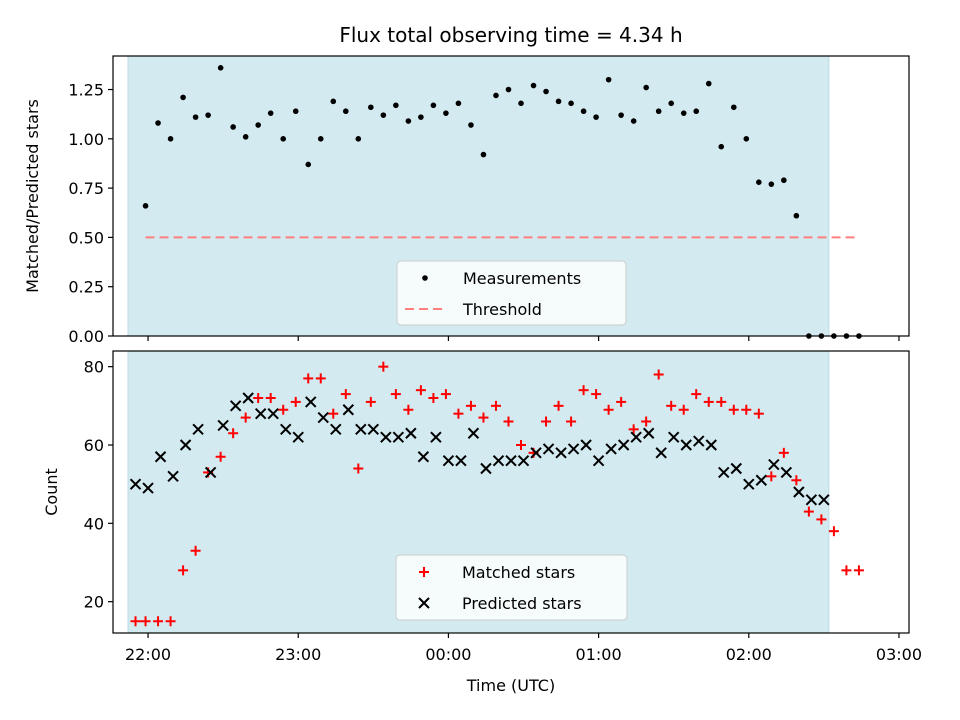 The image size is (960, 720). I want to click on y-tick-label: 0.75, so click(86, 188).